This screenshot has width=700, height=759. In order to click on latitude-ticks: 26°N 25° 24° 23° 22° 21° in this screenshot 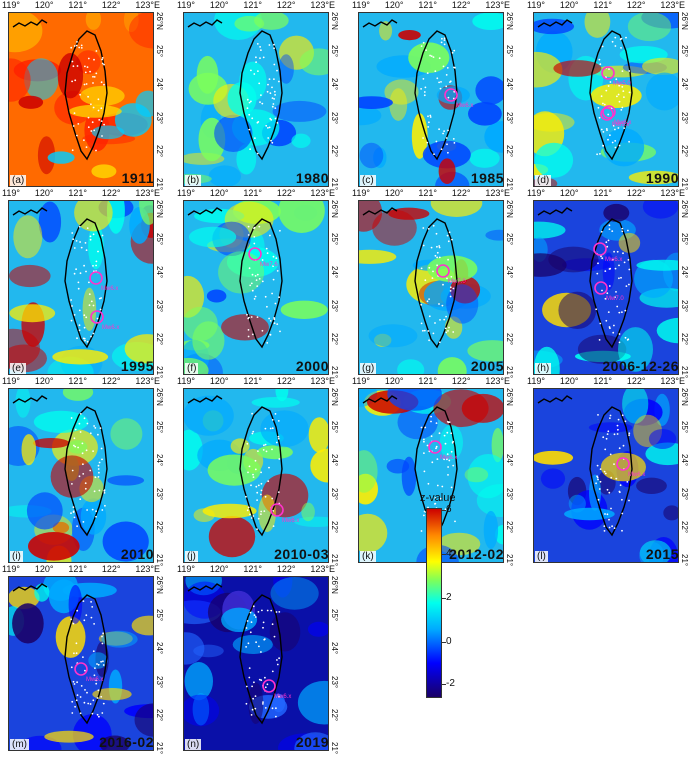, I will do `click(684, 101)`.